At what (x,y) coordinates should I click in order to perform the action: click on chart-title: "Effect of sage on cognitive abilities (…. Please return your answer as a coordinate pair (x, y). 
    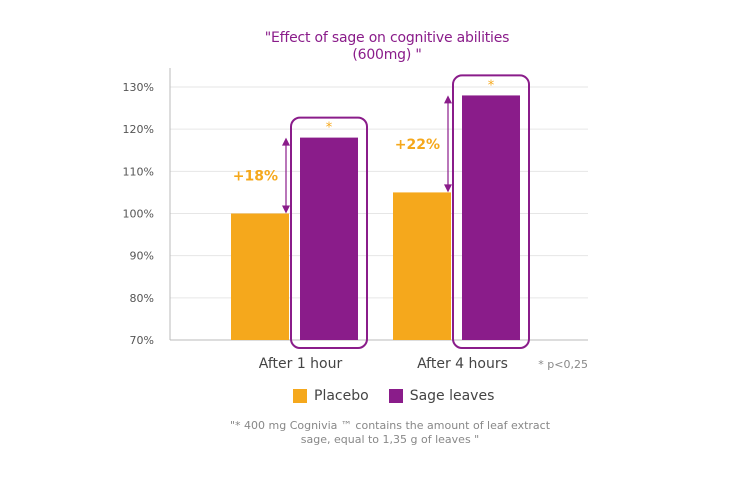
    Looking at the image, I should click on (387, 47).